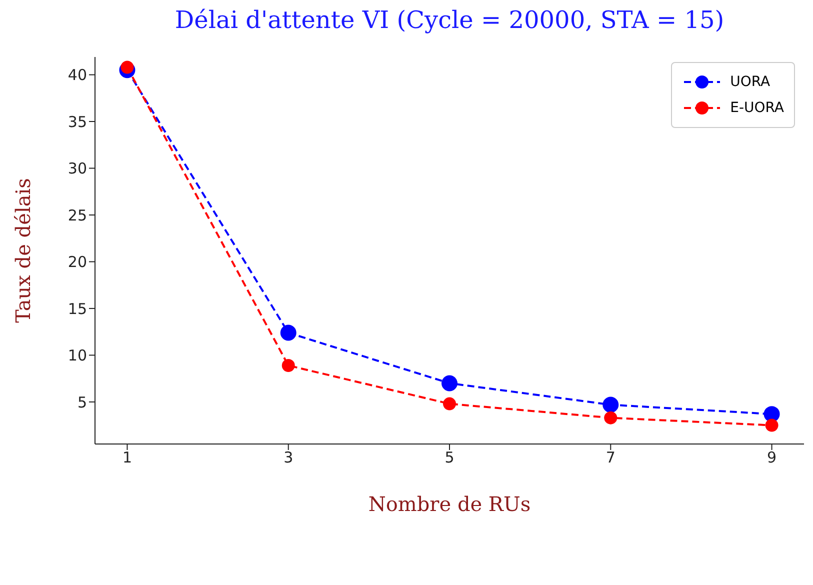 This screenshot has height=585, width=813. What do you see at coordinates (77, 215) in the screenshot?
I see `y-tick-label: 25` at bounding box center [77, 215].